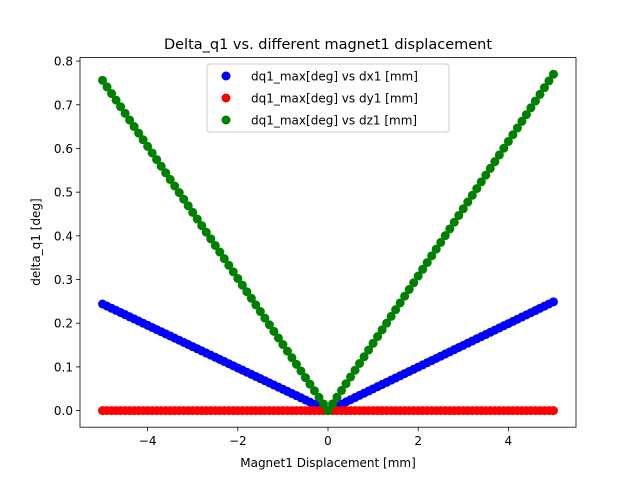 Image resolution: width=640 pixels, height=480 pixels. Describe the element at coordinates (226, 120) in the screenshot. I see `legend-marker-dz1` at that location.